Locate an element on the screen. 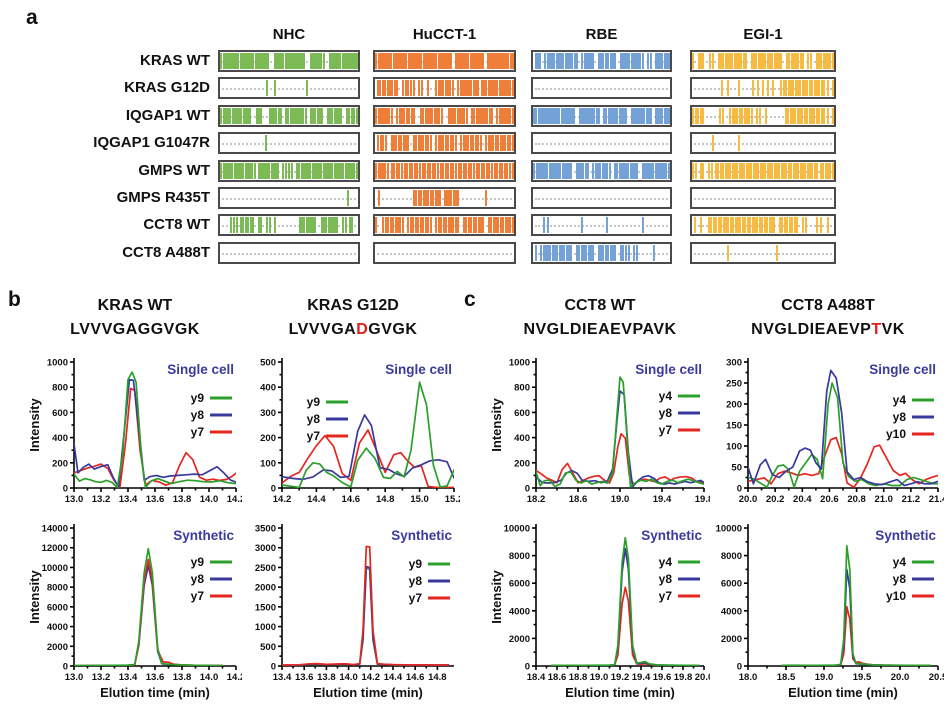 Image resolution: width=947 pixels, height=706 pixels. mutated-residue: D is located at coordinates (362, 329).